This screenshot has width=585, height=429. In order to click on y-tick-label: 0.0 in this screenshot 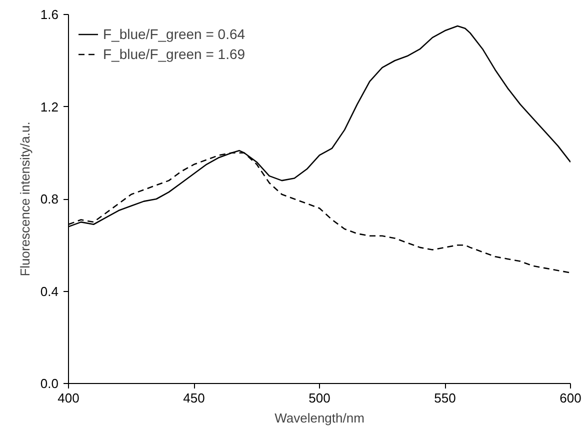, I will do `click(49, 383)`.